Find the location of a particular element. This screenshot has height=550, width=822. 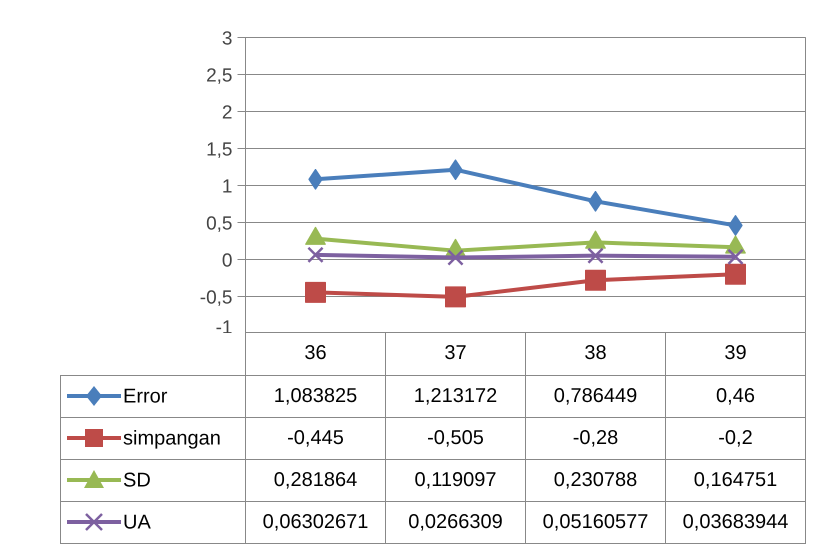

data-label: -0,505 is located at coordinates (456, 438).